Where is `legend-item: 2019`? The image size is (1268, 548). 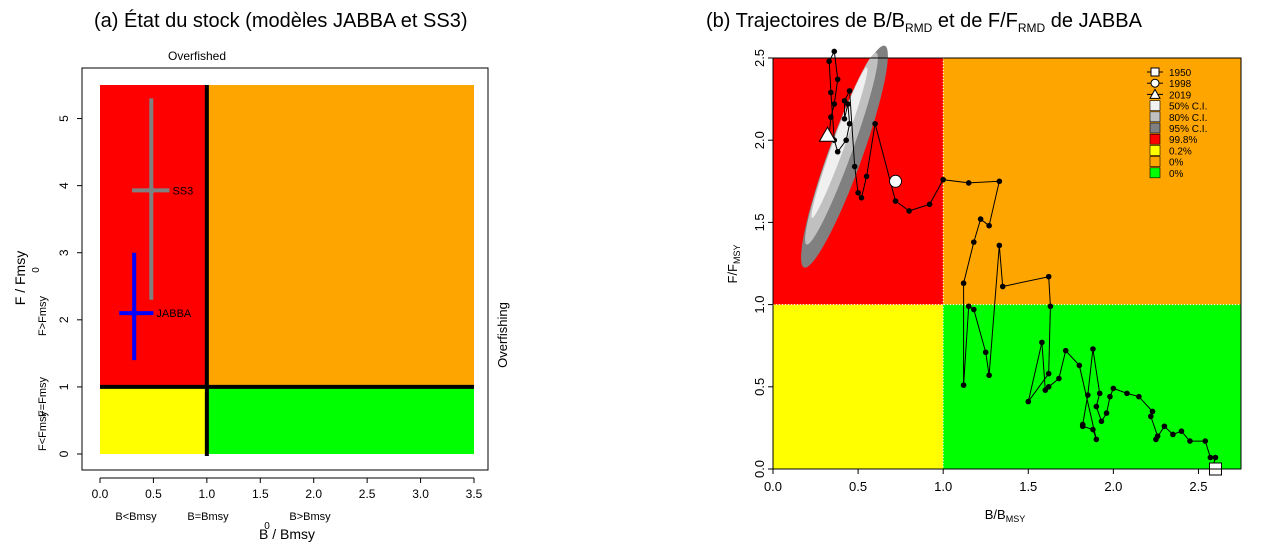 legend-item: 2019 is located at coordinates (1169, 94).